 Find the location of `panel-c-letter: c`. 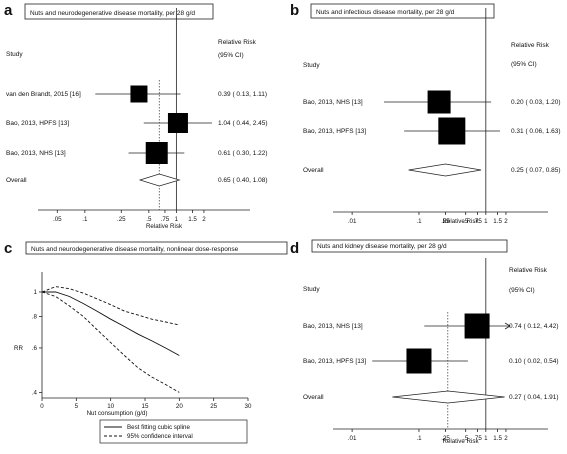

panel-c-letter: c is located at coordinates (8, 248).